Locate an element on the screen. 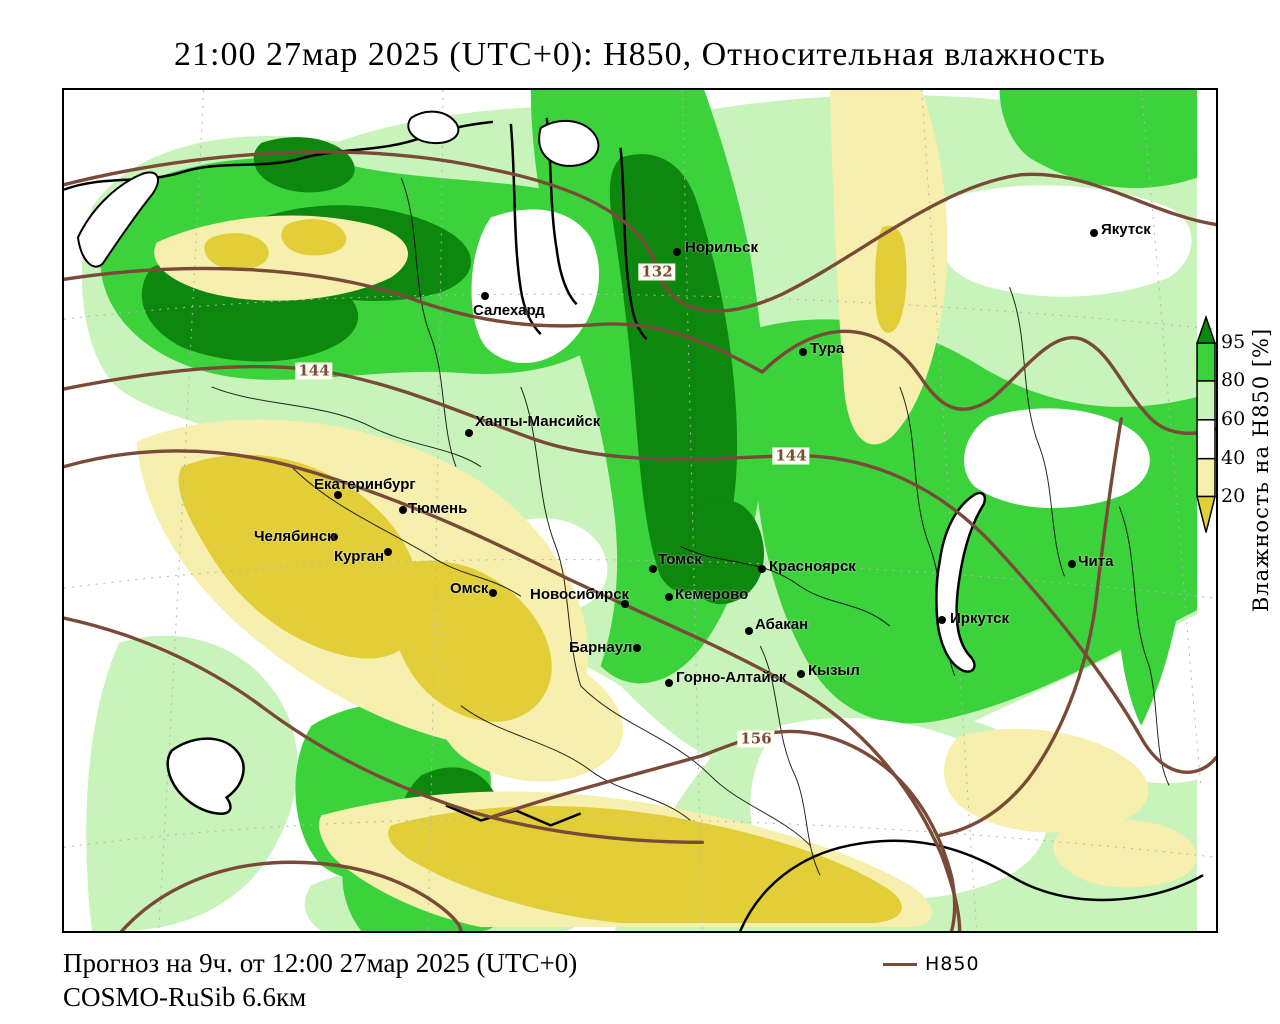 This screenshot has width=1280, height=1024. model-name-text: COSMO-RuSib 6.6км is located at coordinates (185, 997).